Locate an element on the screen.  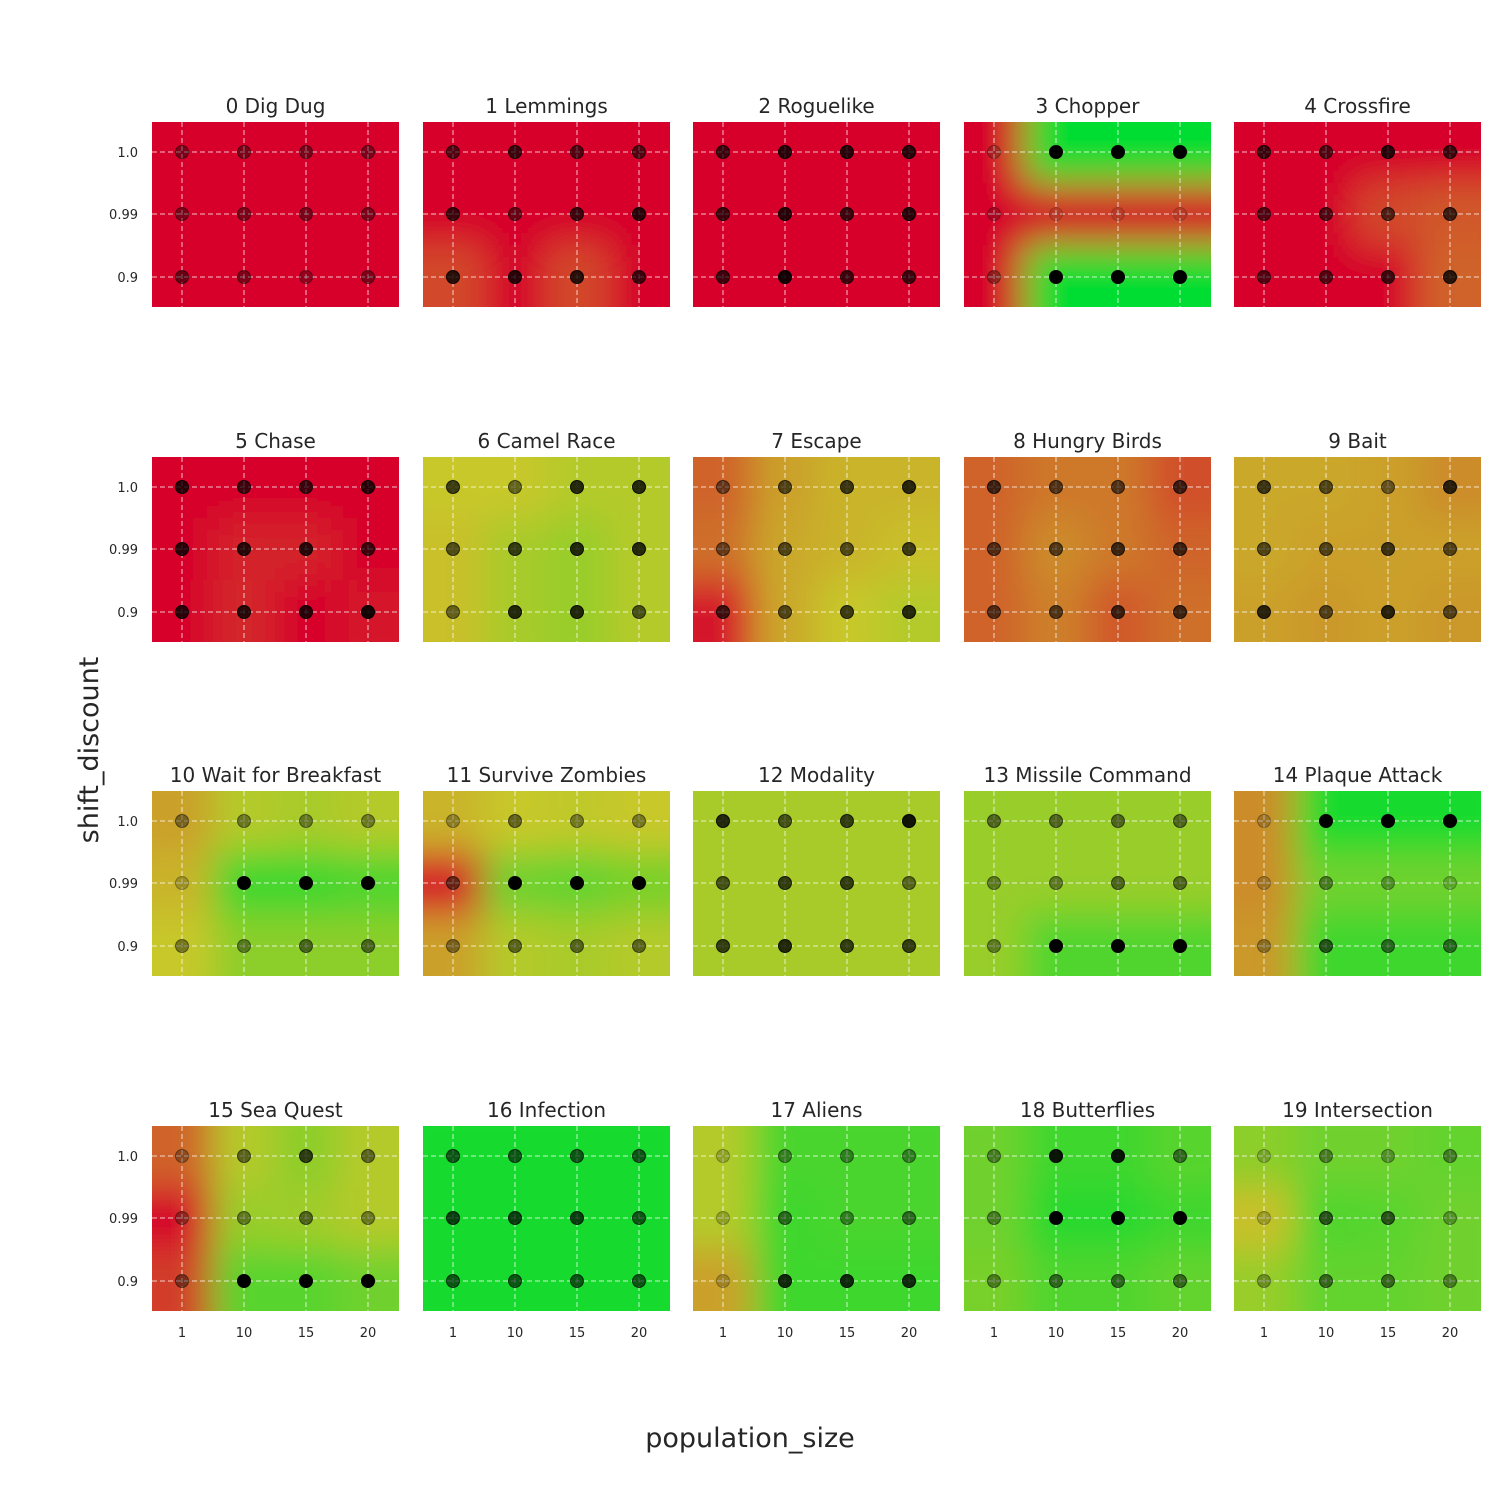
heatmap-panel: 8 Hungry Birds is located at coordinates (1087, 535).